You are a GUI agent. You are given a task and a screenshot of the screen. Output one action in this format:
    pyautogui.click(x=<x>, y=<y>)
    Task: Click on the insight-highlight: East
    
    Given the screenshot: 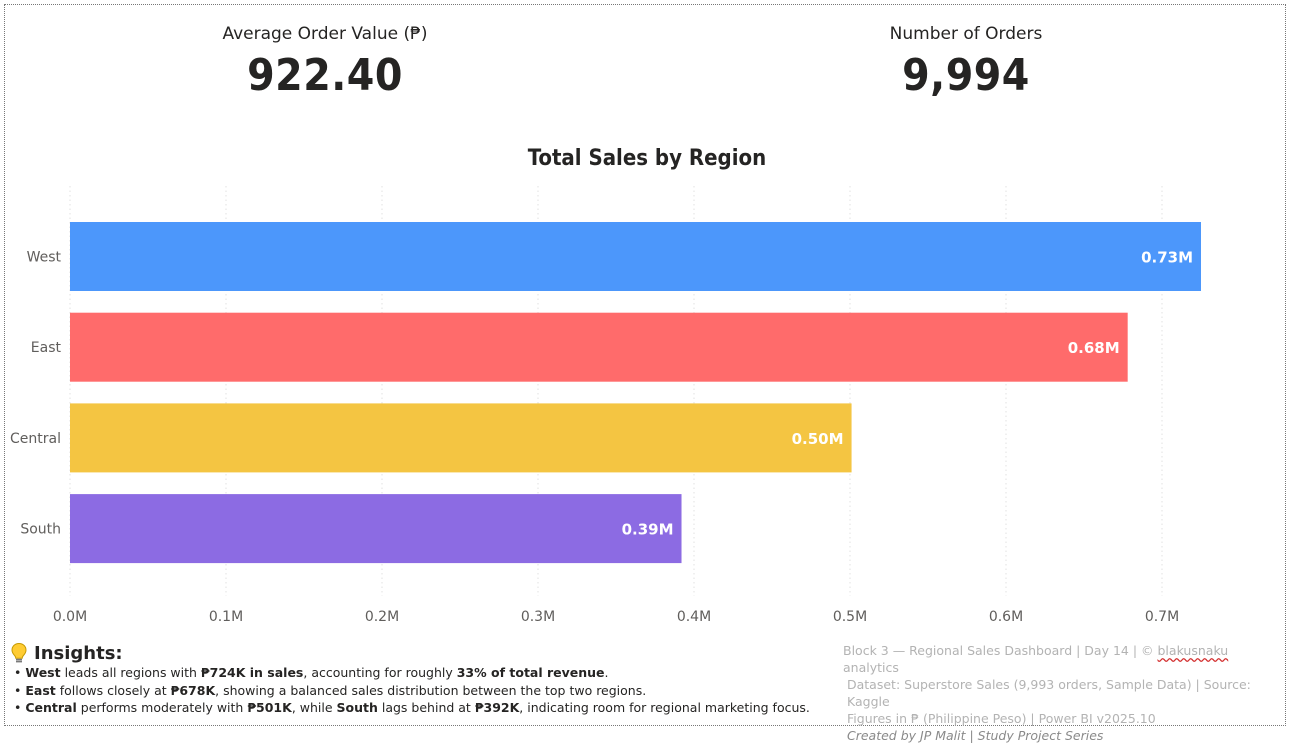 What is the action you would take?
    pyautogui.click(x=40, y=690)
    